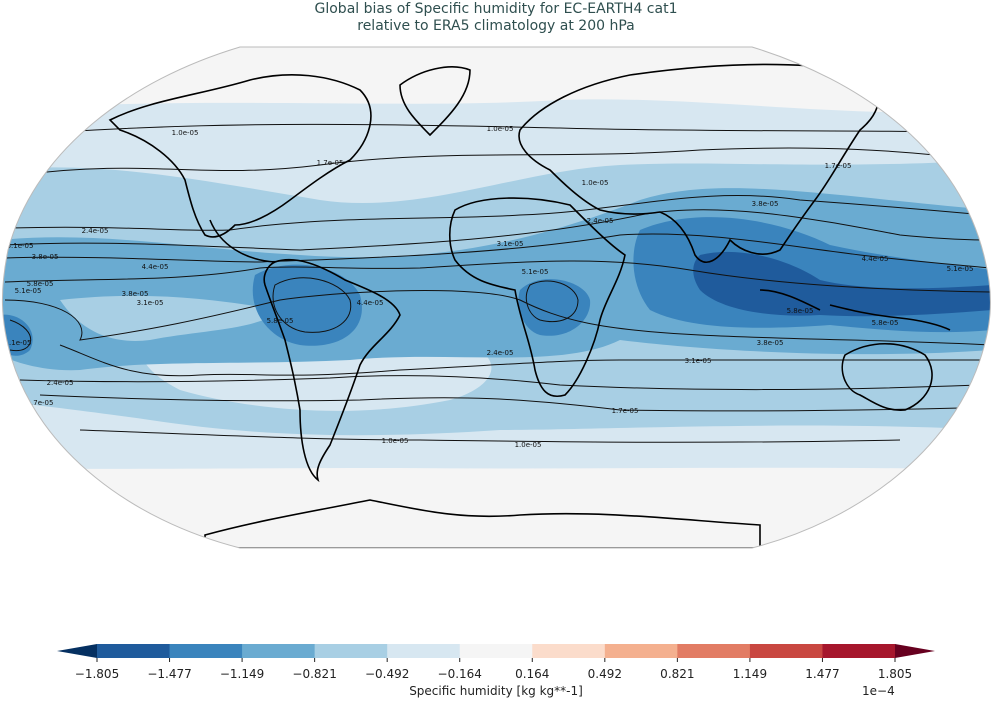 Image resolution: width=992 pixels, height=702 pixels. I want to click on coastline-eurasia, so click(698, 163).